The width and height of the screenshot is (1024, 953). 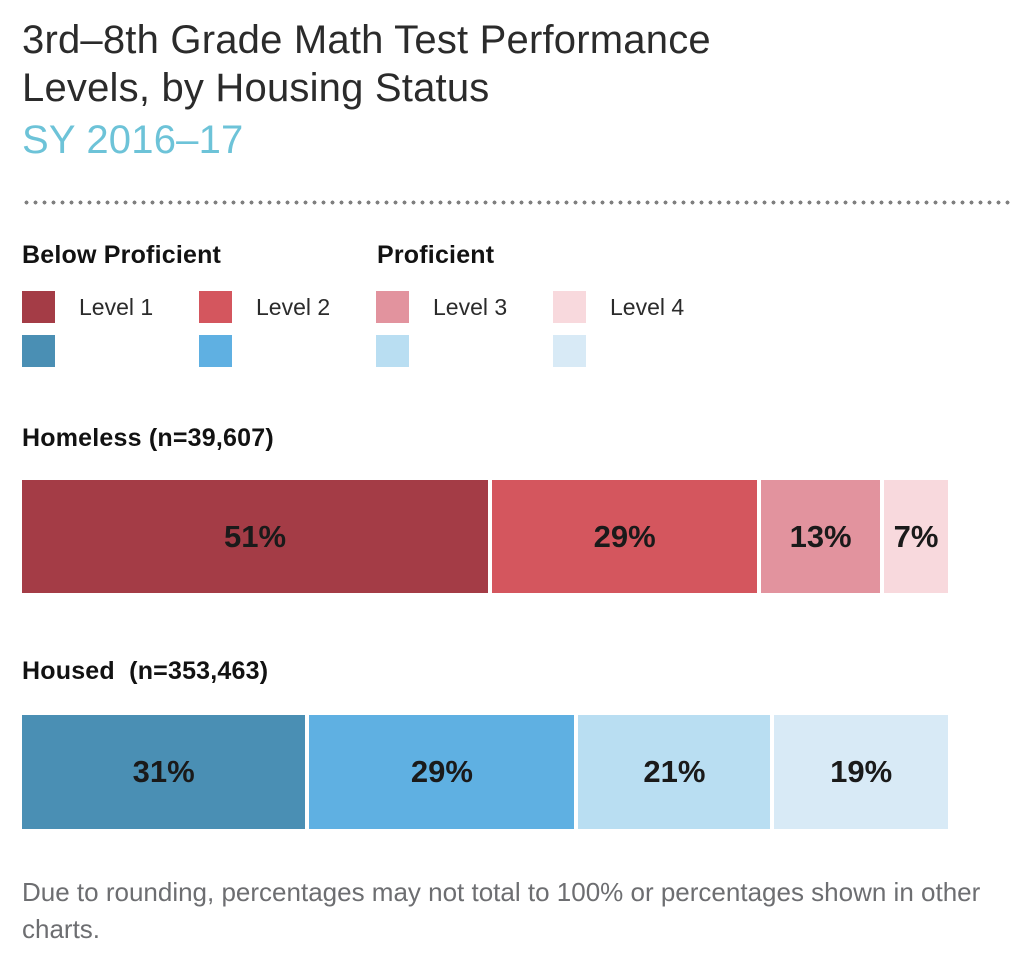 I want to click on legend-row-housed-colors, so click(x=518, y=351).